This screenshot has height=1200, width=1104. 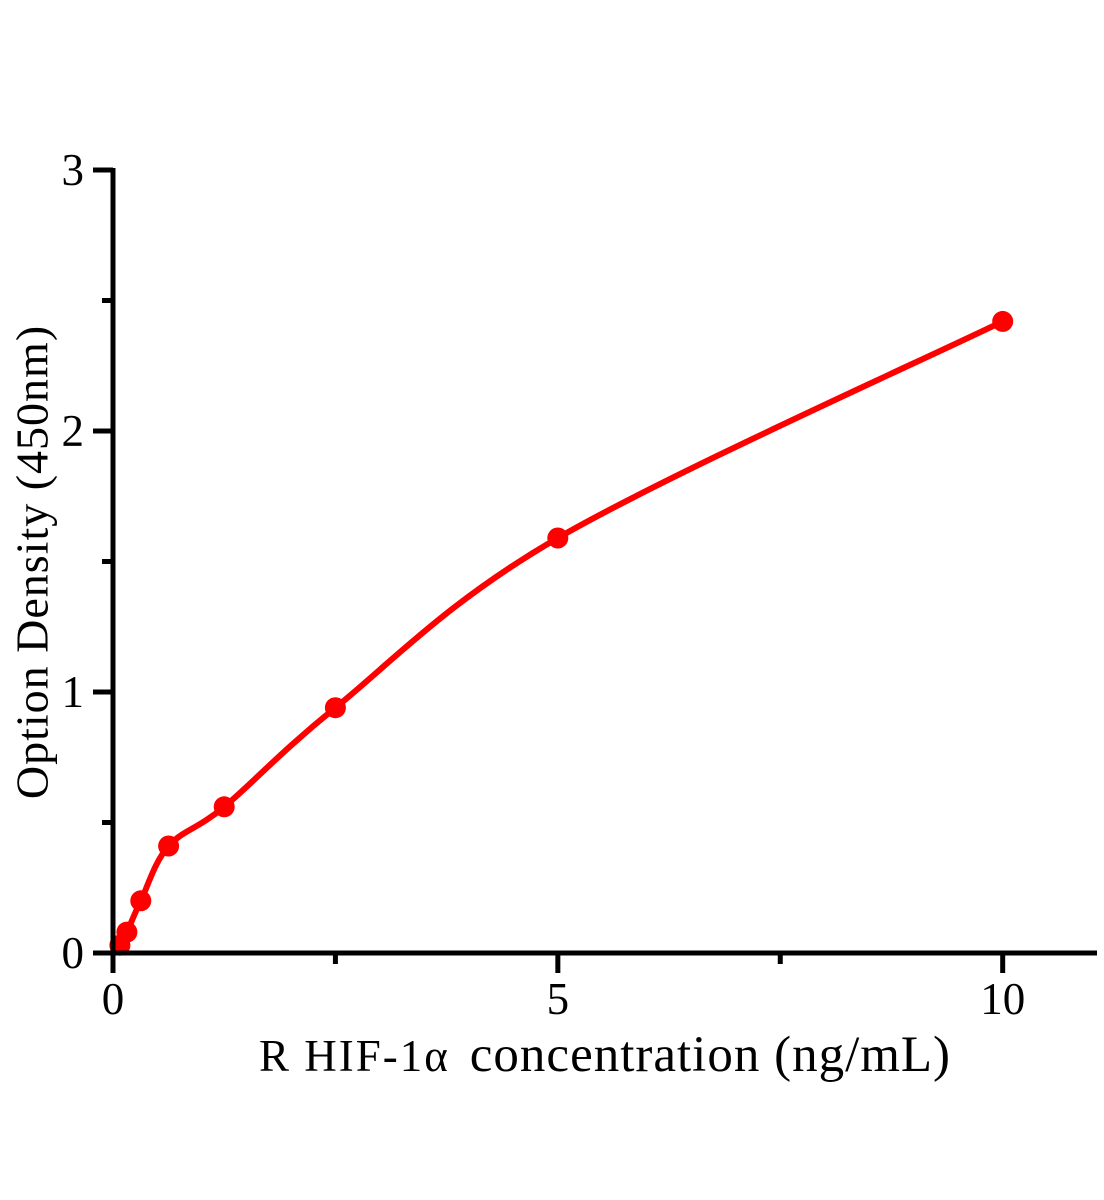 I want to click on y-tick-label: 1, so click(x=73, y=692).